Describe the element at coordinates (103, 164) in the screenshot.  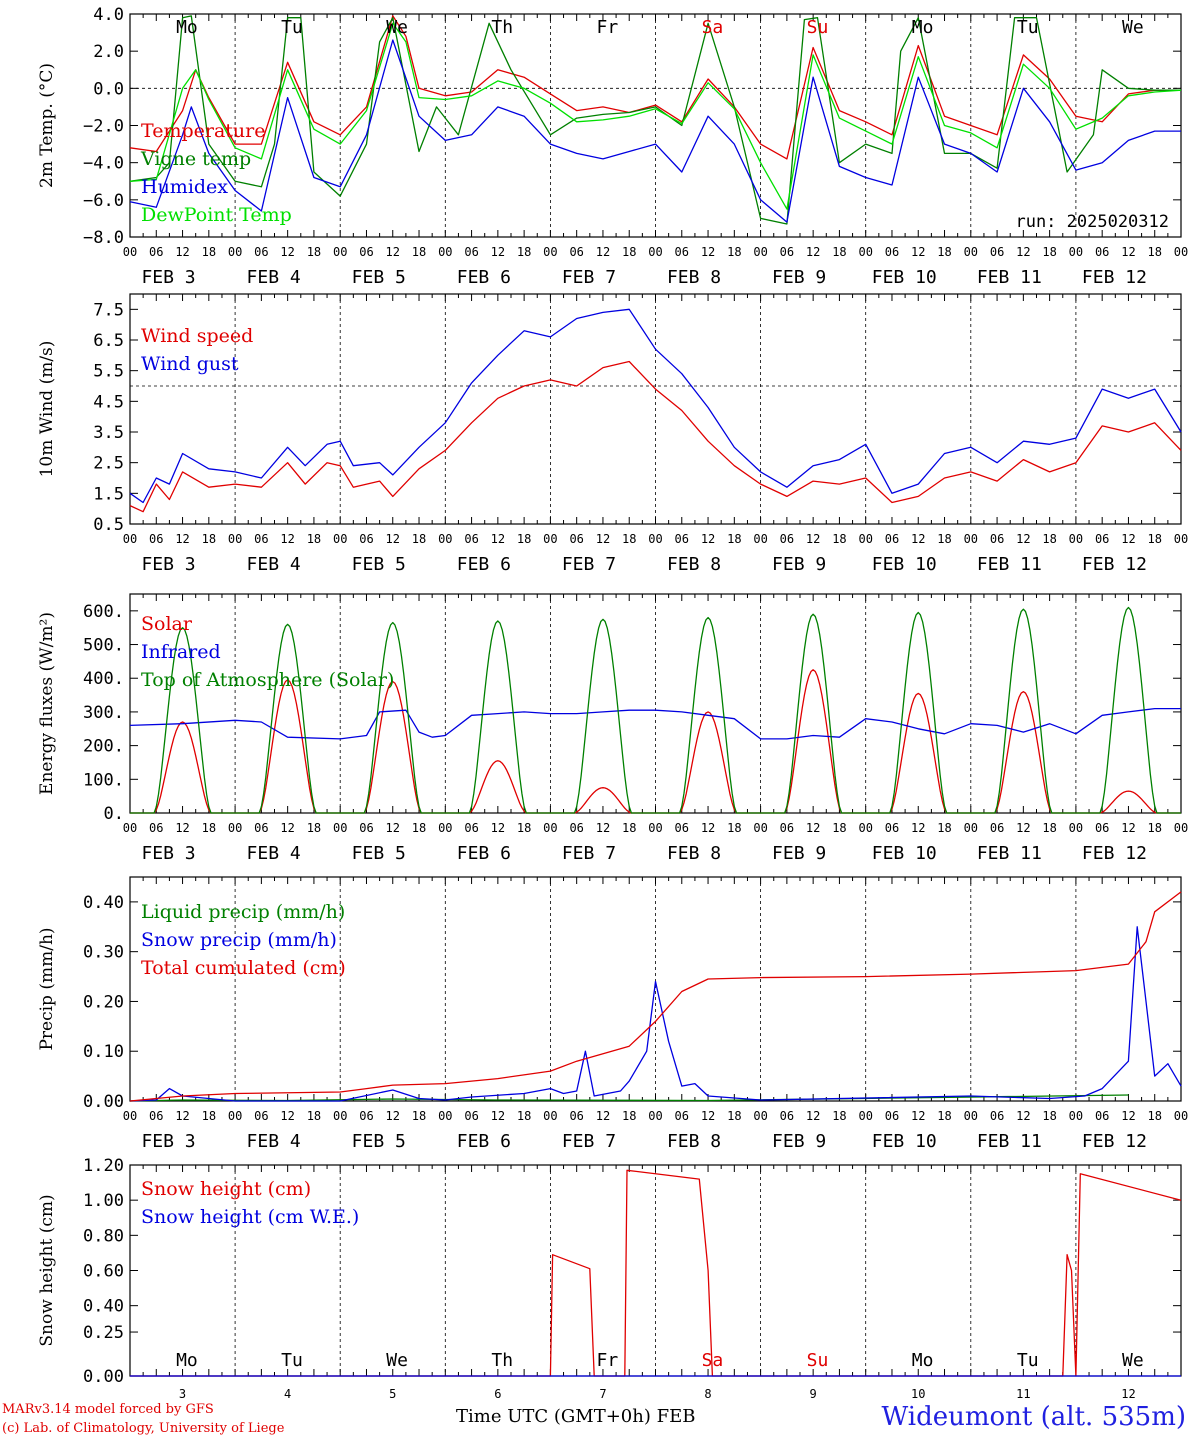
I see `temp-y-tick-label: −4.0` at that location.